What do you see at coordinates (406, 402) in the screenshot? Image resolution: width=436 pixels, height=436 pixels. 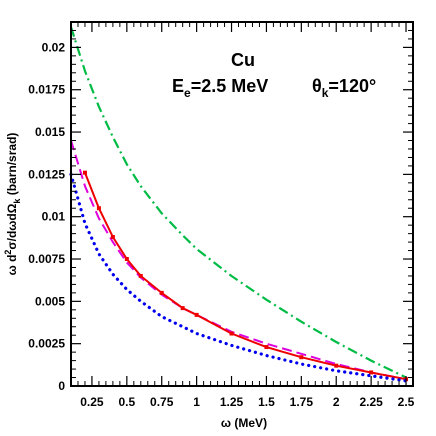 I see `x-tick-label: 2.5` at bounding box center [406, 402].